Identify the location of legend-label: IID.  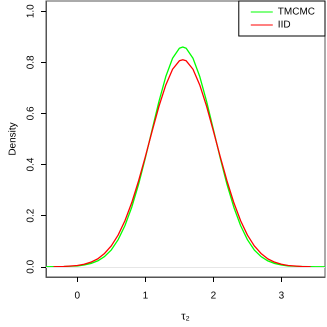
(284, 25).